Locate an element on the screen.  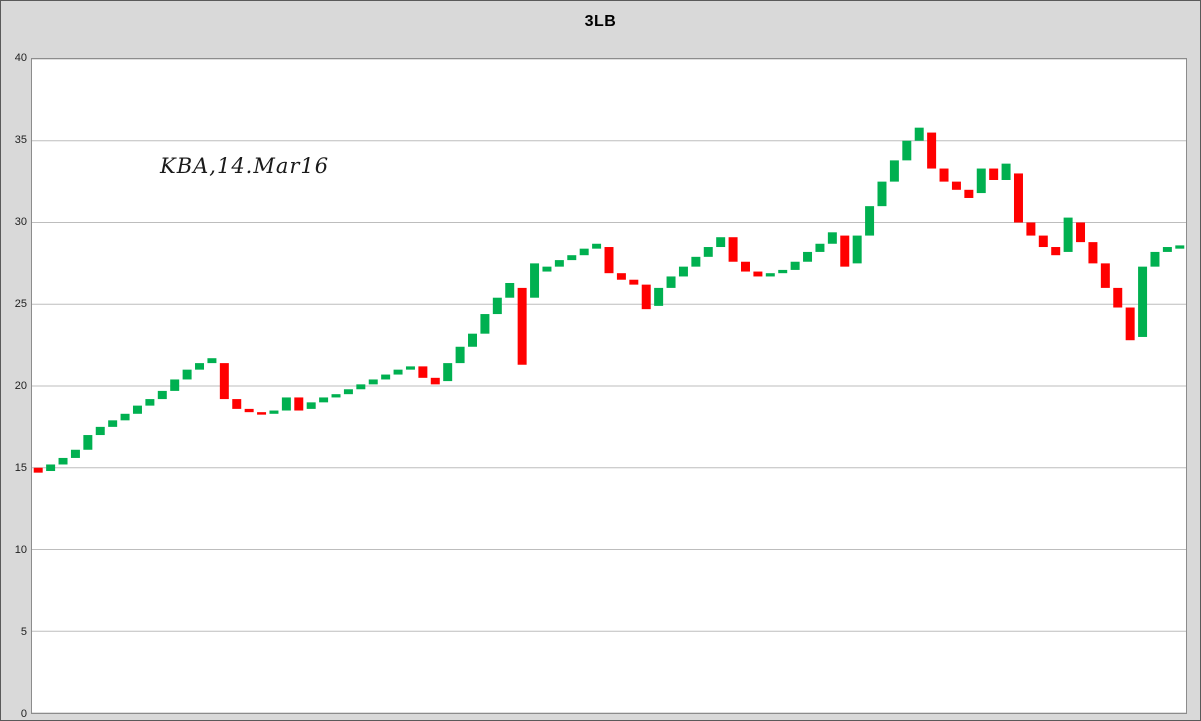
y-tick-label: 10 is located at coordinates (20, 550).